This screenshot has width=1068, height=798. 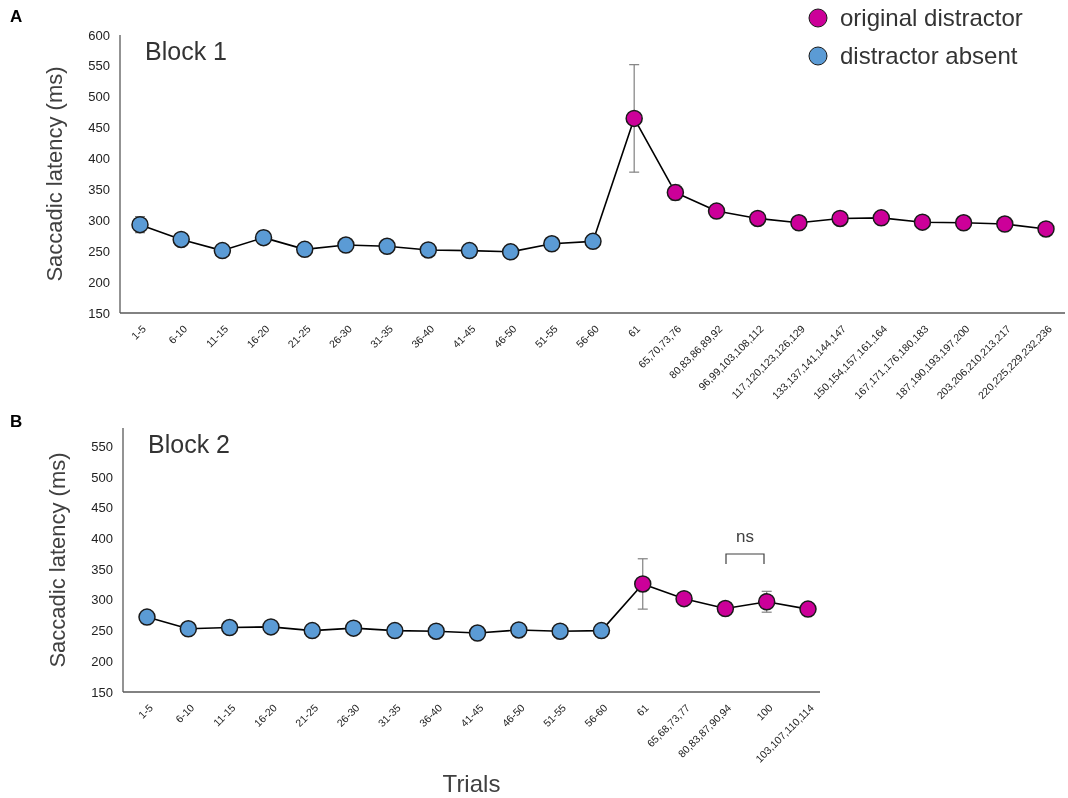 What do you see at coordinates (929, 56) in the screenshot?
I see `legend-label: distractor absent` at bounding box center [929, 56].